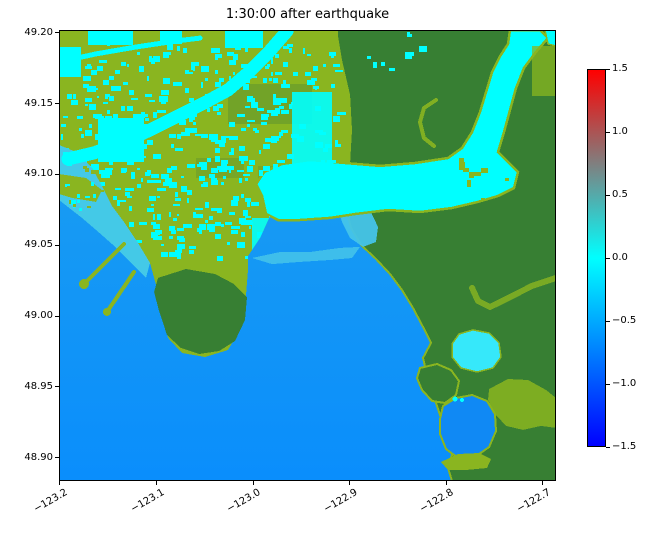 The height and width of the screenshot is (536, 658). I want to click on y-tick-label: 49.20, so click(38, 32).